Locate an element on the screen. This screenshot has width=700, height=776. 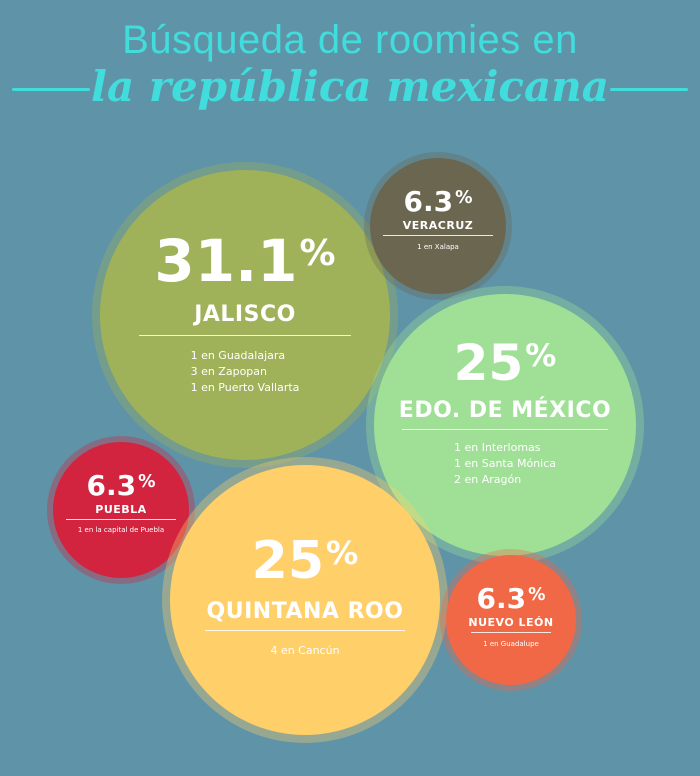
puebla-percent: 6.3% is located at coordinates (121, 485).